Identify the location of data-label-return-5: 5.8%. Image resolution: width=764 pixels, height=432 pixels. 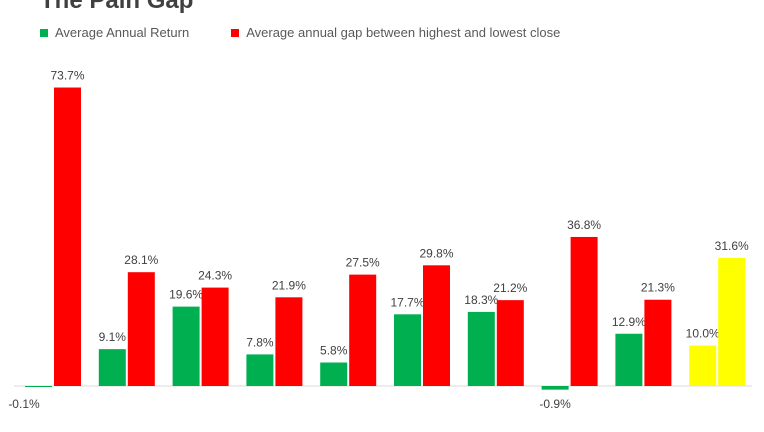
(334, 351).